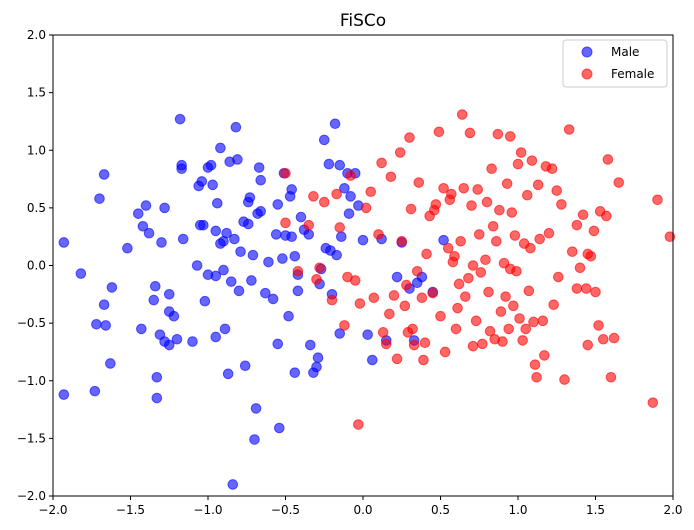 This screenshot has height=530, width=694. What do you see at coordinates (587, 52) in the screenshot?
I see `legend-marker-male` at bounding box center [587, 52].